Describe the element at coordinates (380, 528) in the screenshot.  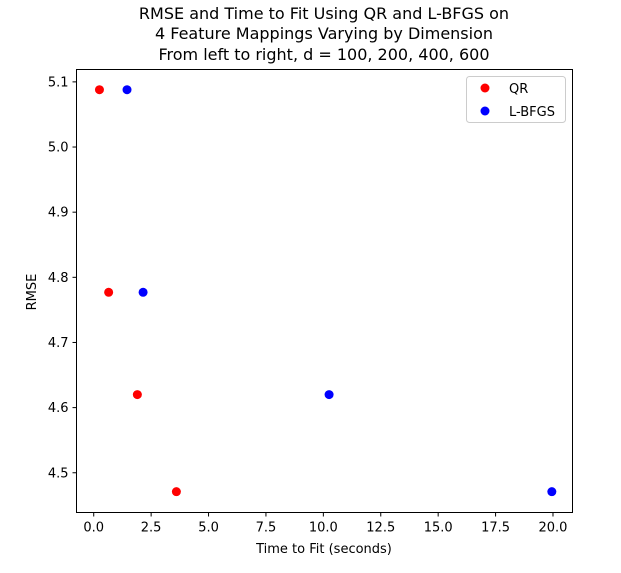
I see `x-tick-label: 12.5` at that location.